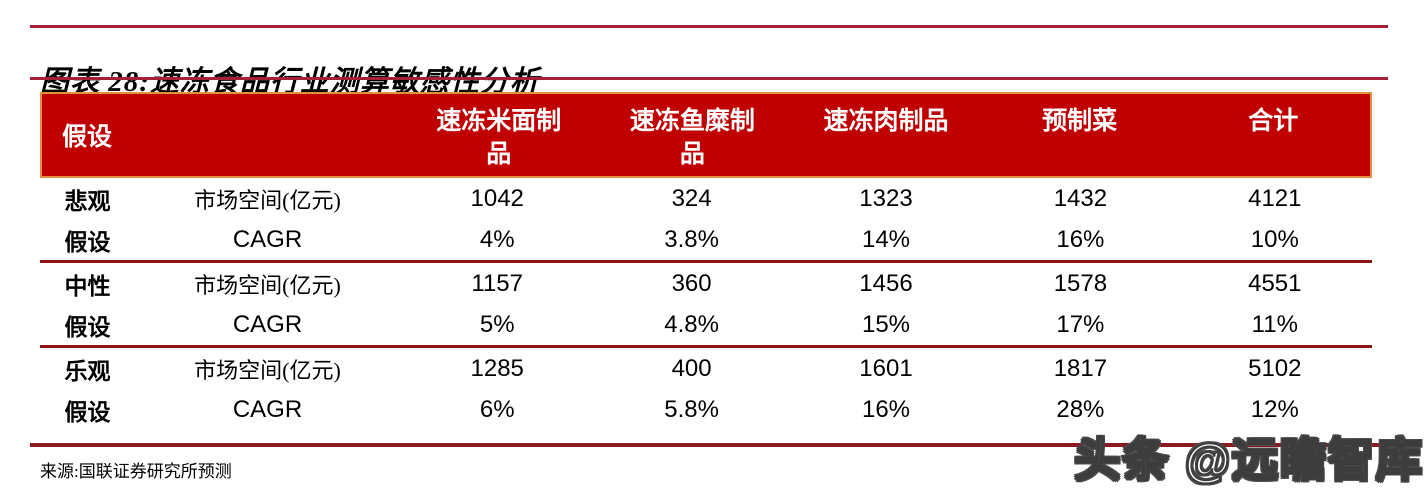 This screenshot has width=1428, height=496. What do you see at coordinates (497, 239) in the screenshot?
I see `value-cell: 4%` at bounding box center [497, 239].